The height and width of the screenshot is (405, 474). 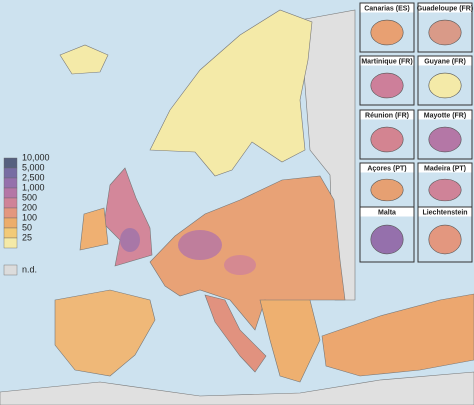 What do you see at coordinates (128, 217) in the screenshot?
I see `great-britain` at bounding box center [128, 217].